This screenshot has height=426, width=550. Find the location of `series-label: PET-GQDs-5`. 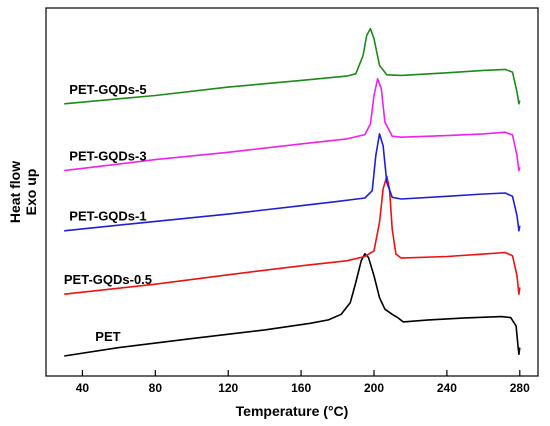

series-label: PET-GQDs-5 is located at coordinates (107, 89).